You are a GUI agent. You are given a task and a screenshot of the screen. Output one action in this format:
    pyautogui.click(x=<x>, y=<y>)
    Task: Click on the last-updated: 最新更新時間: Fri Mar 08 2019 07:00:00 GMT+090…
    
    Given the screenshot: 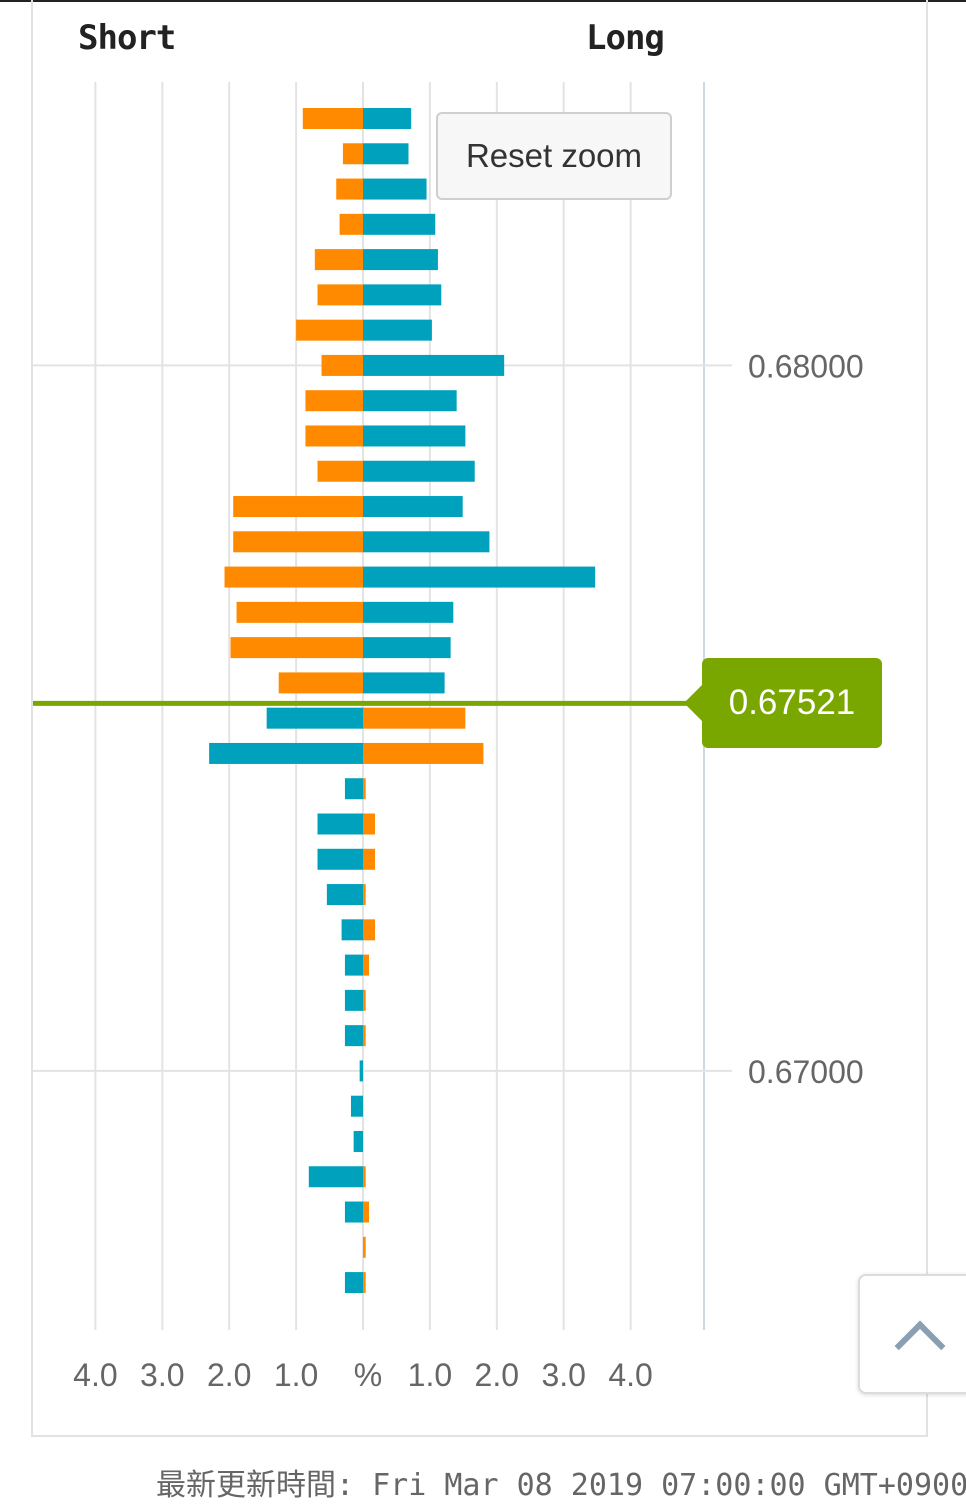 What is the action you would take?
    pyautogui.click(x=561, y=1482)
    